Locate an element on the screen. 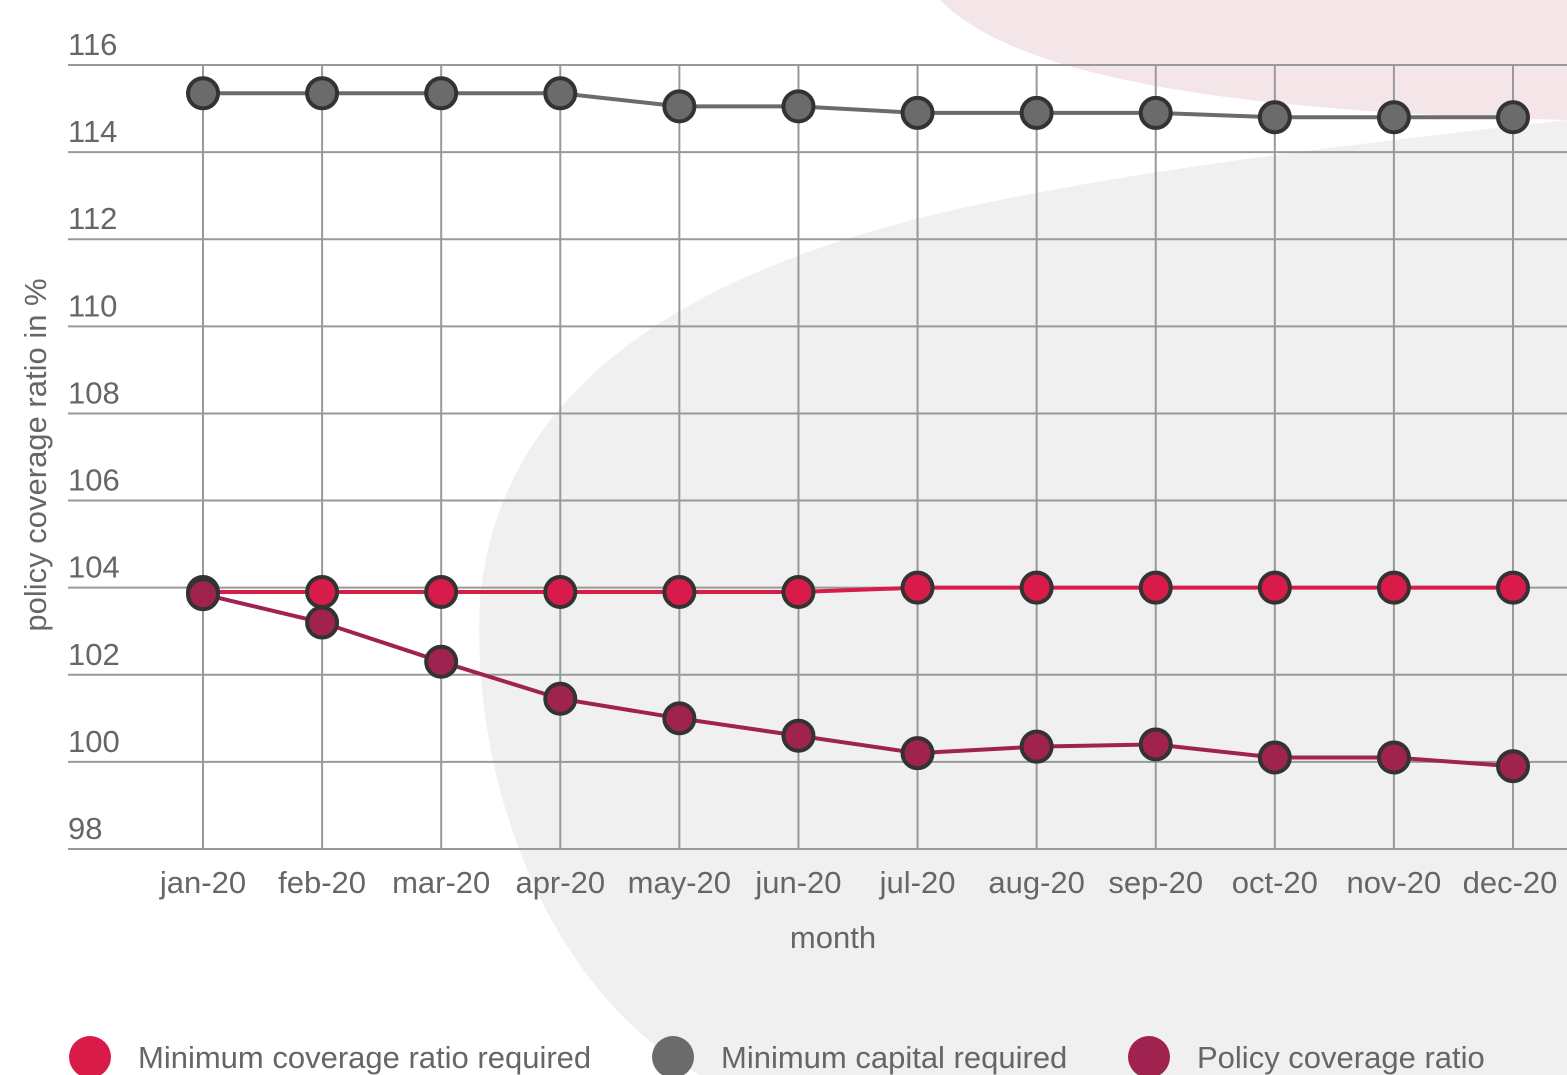  x-tick-label: dec-20 is located at coordinates (1510, 882).